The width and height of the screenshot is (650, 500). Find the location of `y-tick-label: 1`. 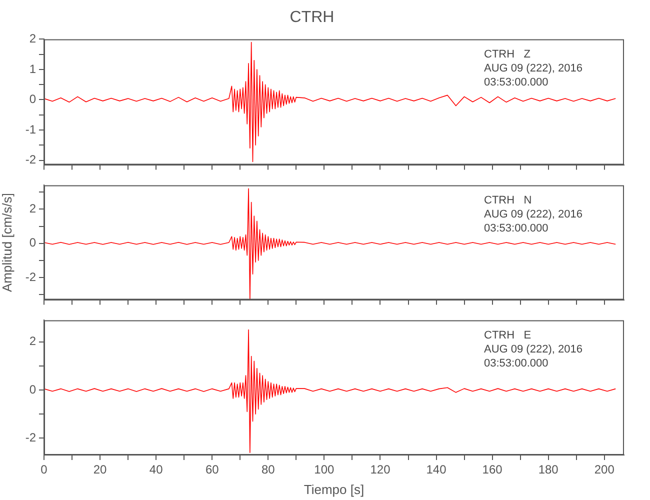

y-tick-label: 1 is located at coordinates (32, 69).